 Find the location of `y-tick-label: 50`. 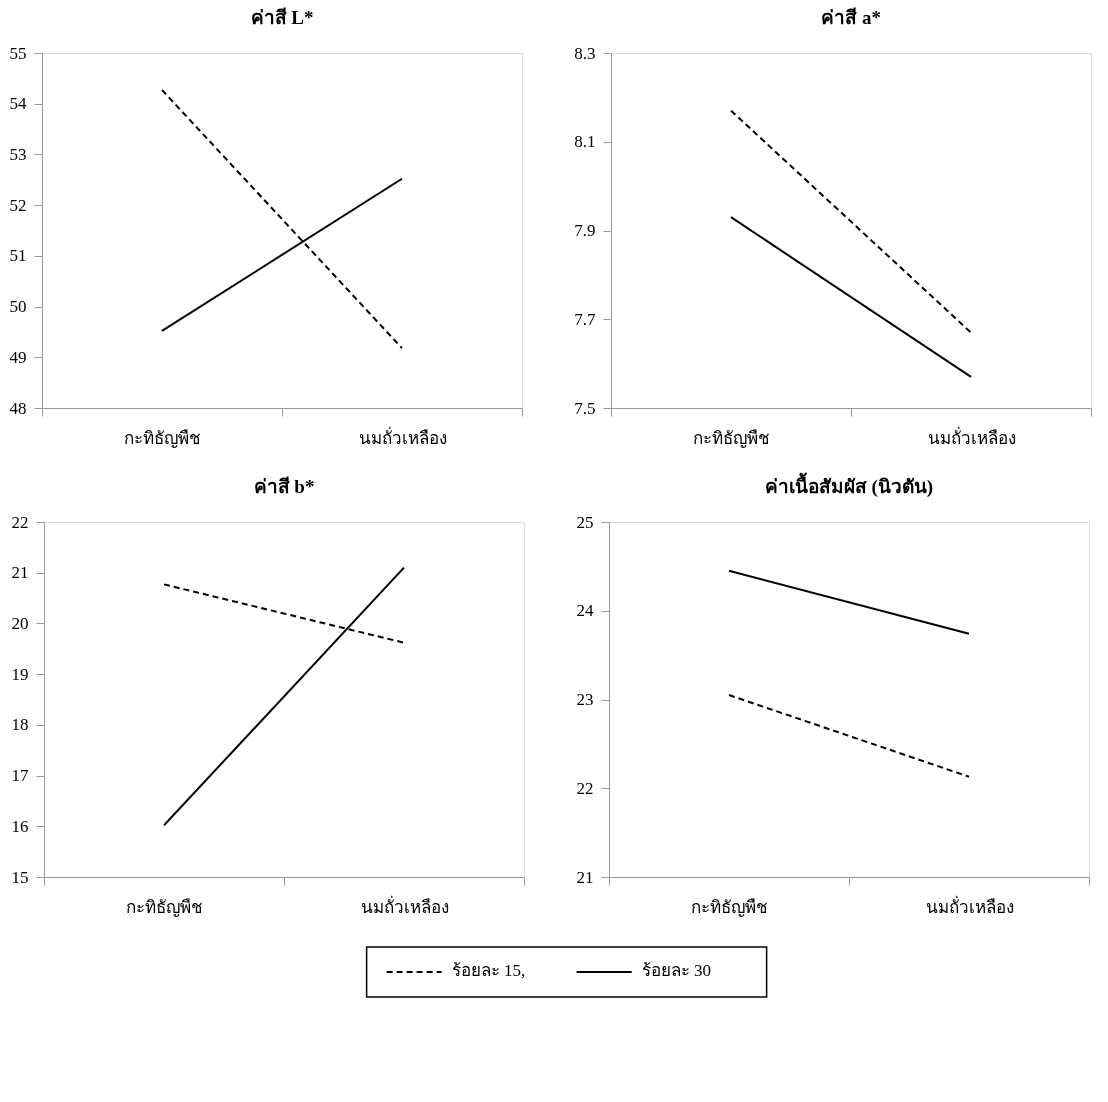

y-tick-label: 50 is located at coordinates (18, 307).